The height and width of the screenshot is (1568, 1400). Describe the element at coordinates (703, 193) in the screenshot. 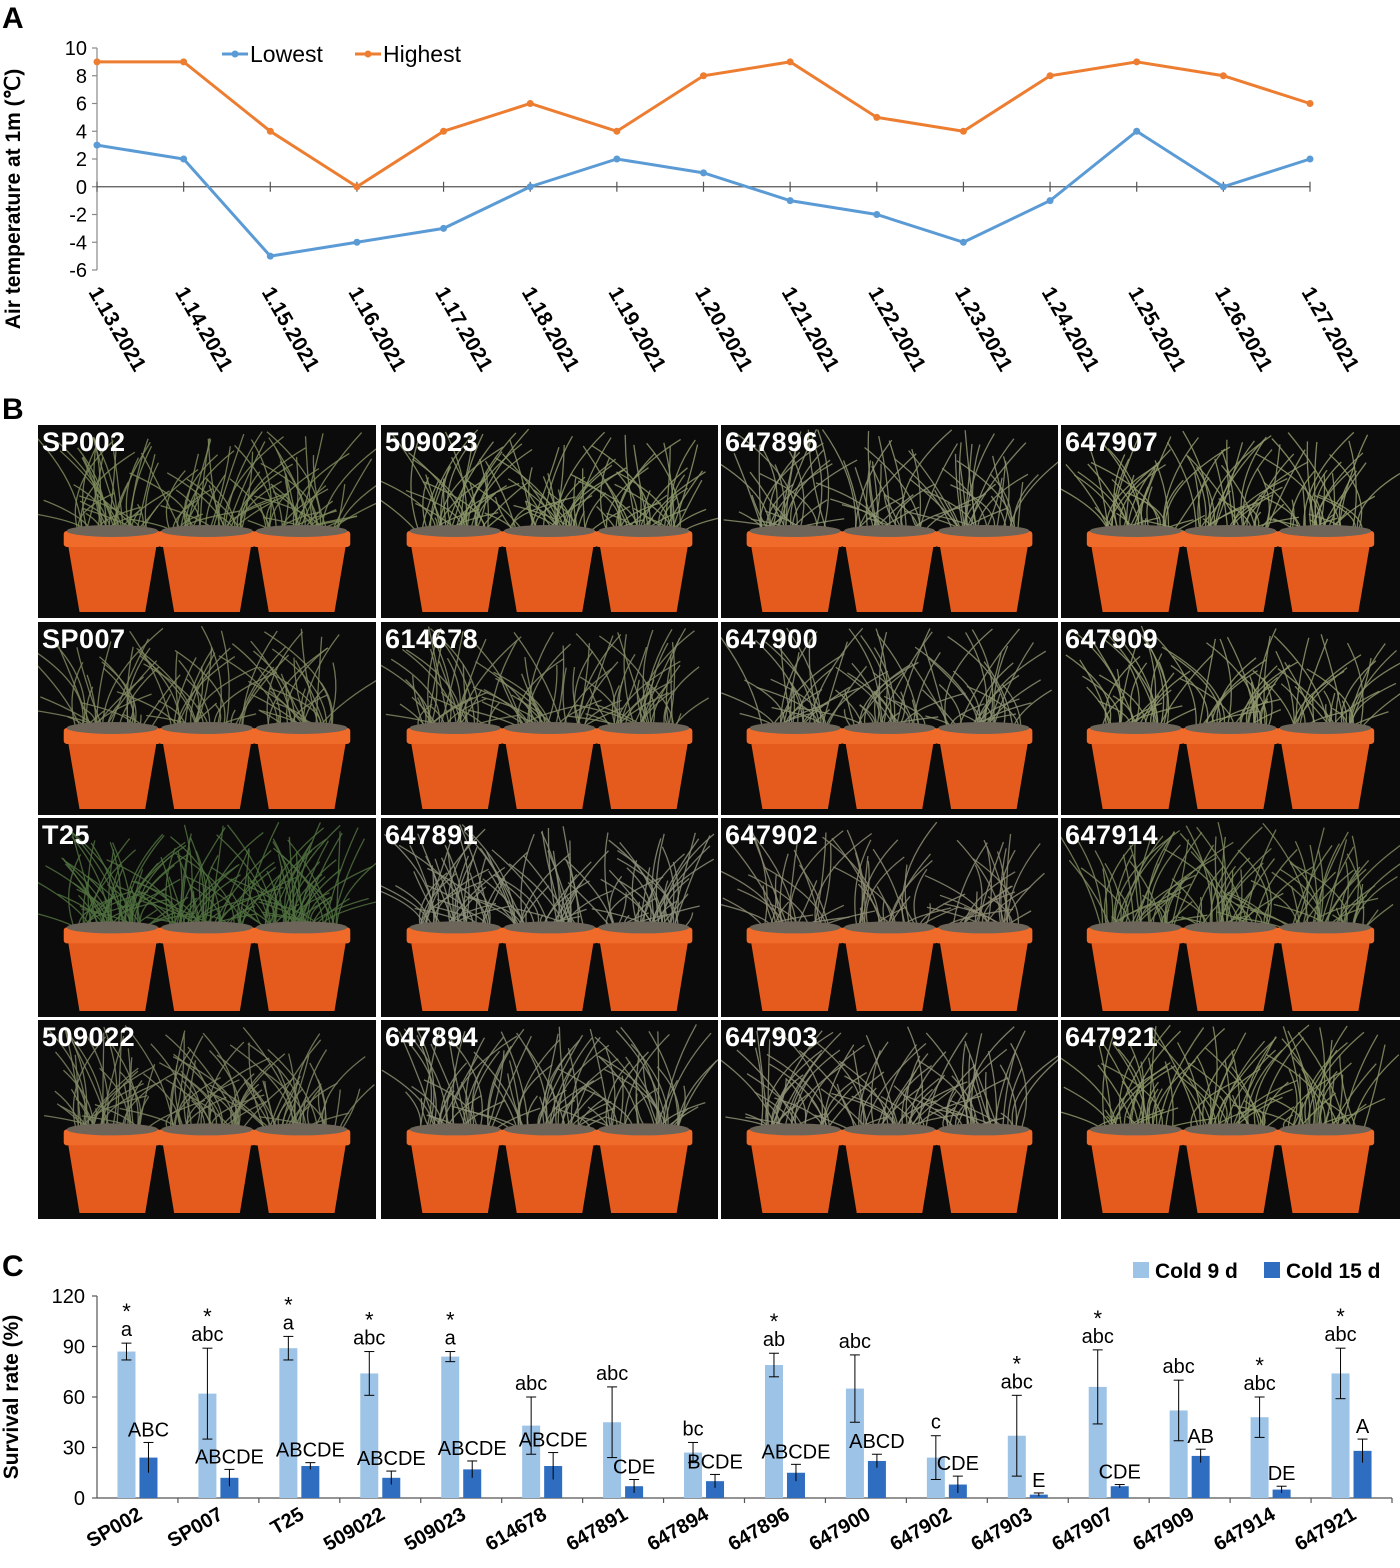

I see `series-line-lowest` at that location.